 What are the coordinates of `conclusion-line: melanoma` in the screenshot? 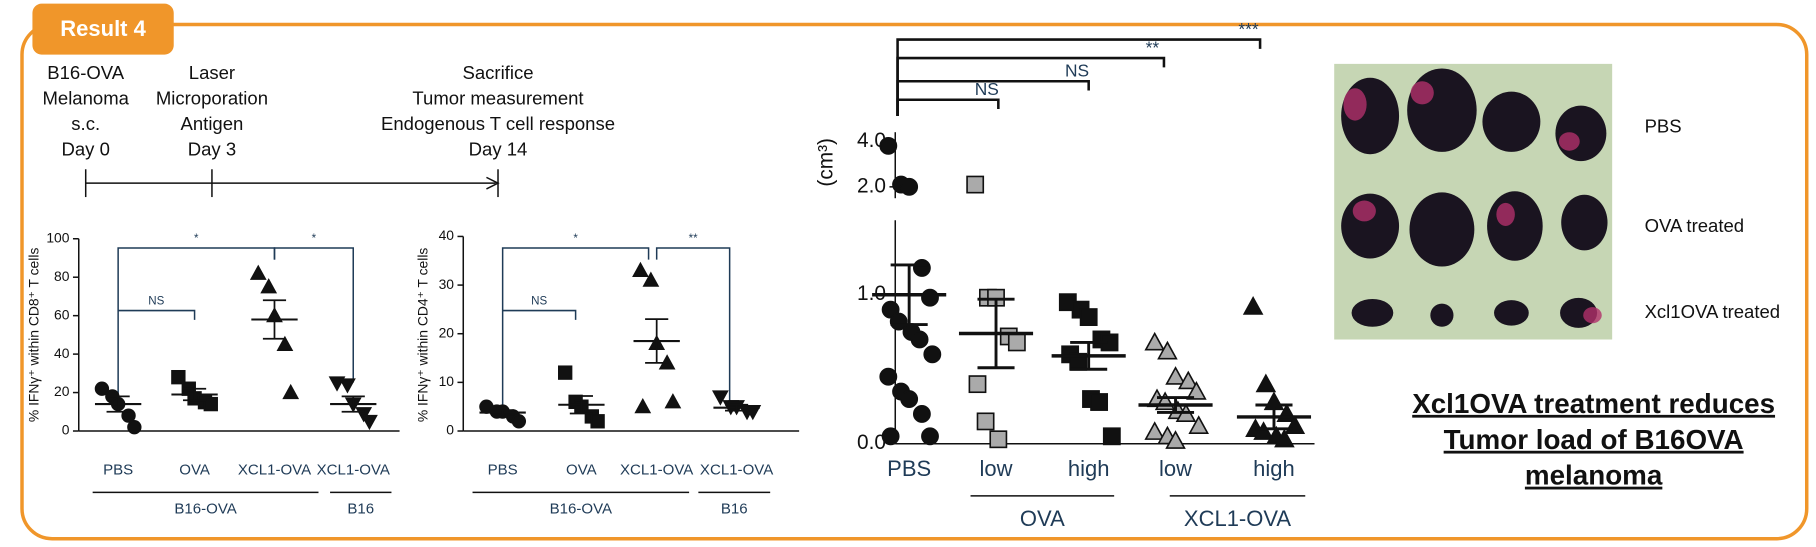 It's located at (1594, 475).